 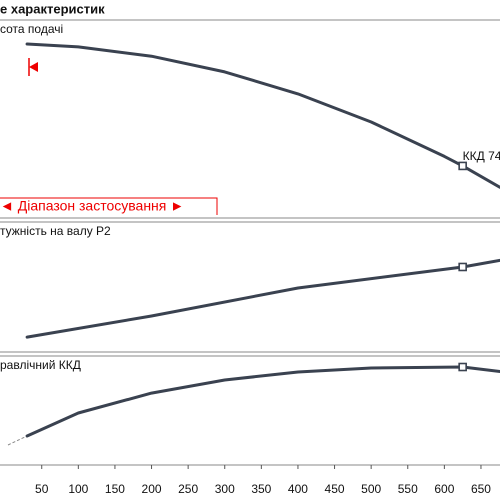 I want to click on range-bracket, so click(x=109, y=206).